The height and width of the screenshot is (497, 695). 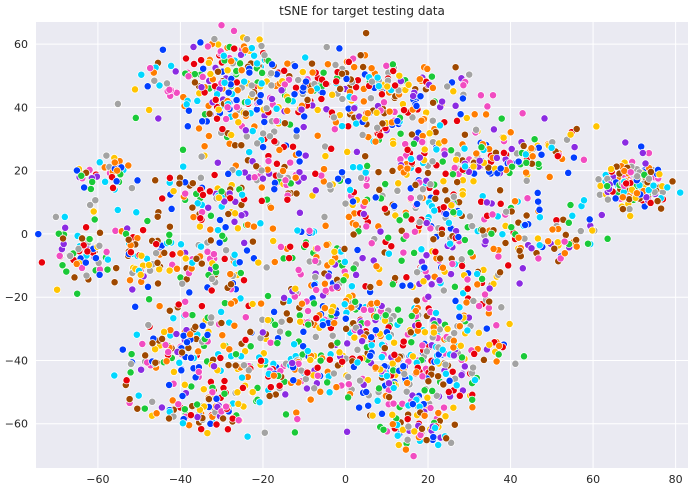 What do you see at coordinates (345, 479) in the screenshot?
I see `x-tick-label: 0` at bounding box center [345, 479].